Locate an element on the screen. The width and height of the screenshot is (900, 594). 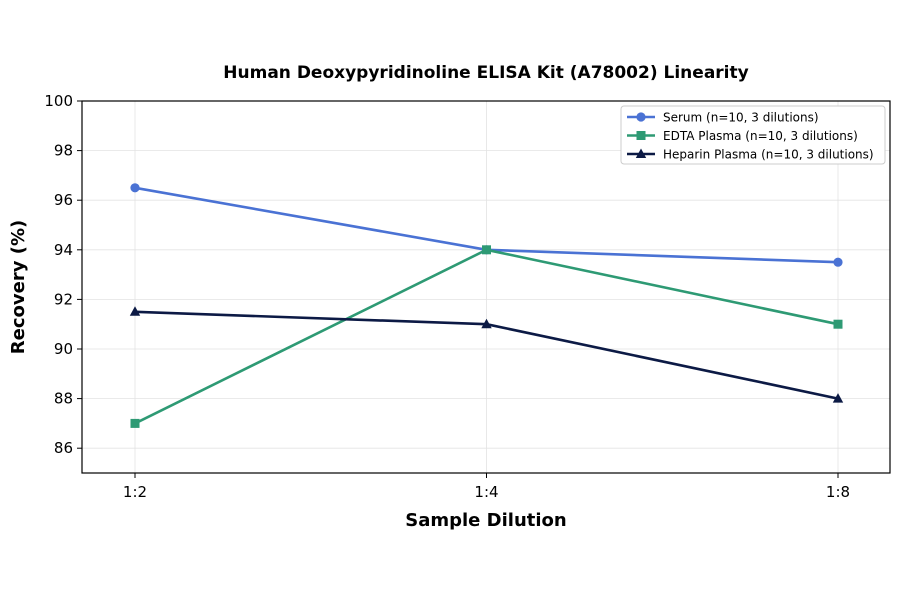
legend-item: EDTA Plasma (n=10, 3 dilutions) is located at coordinates (742, 136).